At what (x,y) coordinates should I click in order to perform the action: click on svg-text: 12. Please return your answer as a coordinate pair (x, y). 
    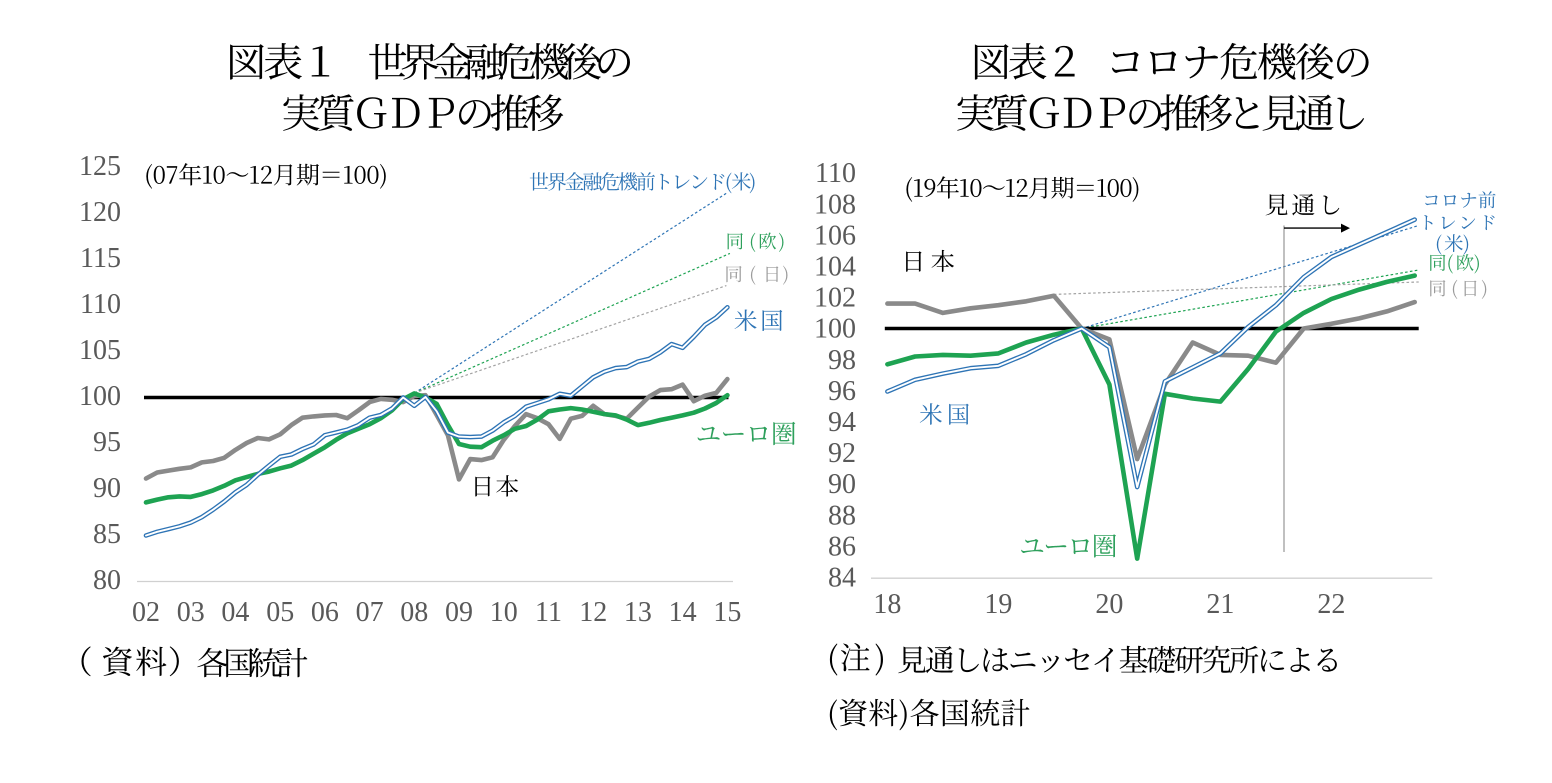
    Looking at the image, I should click on (593, 612).